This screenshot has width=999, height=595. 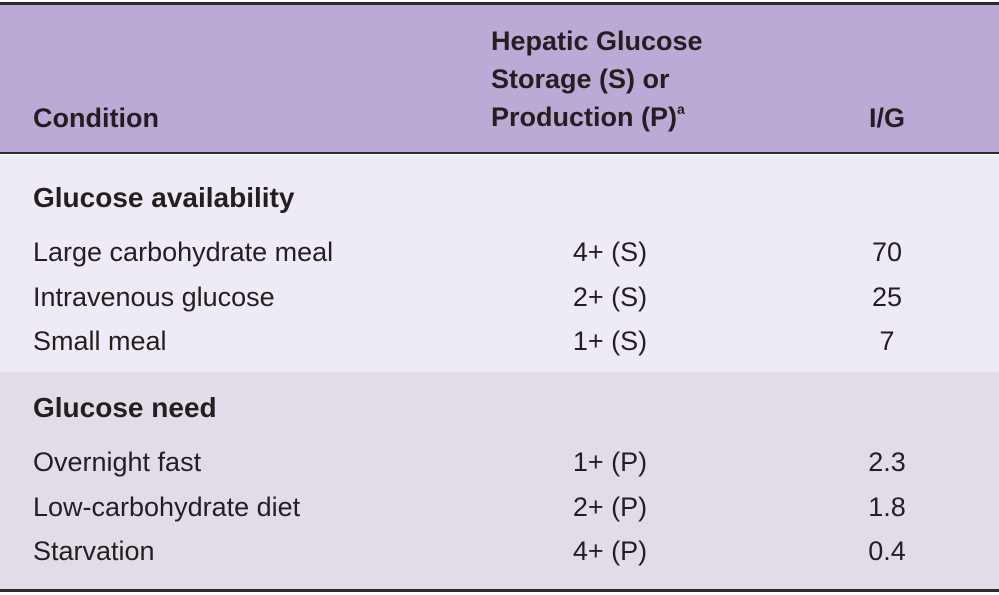 What do you see at coordinates (610, 462) in the screenshot?
I see `table-cell: 1+ (P)` at bounding box center [610, 462].